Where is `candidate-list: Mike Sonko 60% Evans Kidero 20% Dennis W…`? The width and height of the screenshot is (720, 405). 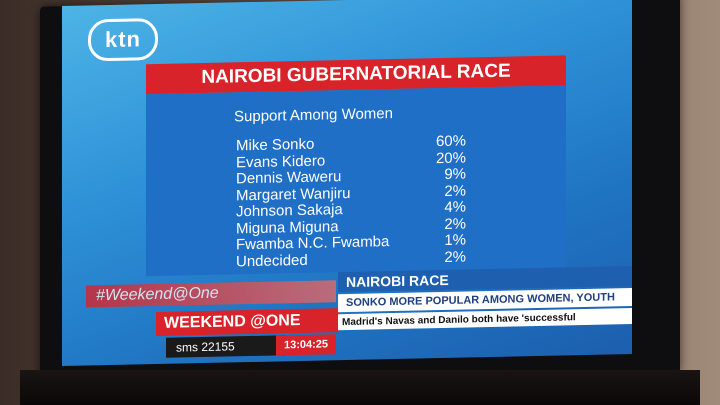 candidate-list: Mike Sonko 60% Evans Kidero 20% Dennis W… is located at coordinates (391, 201).